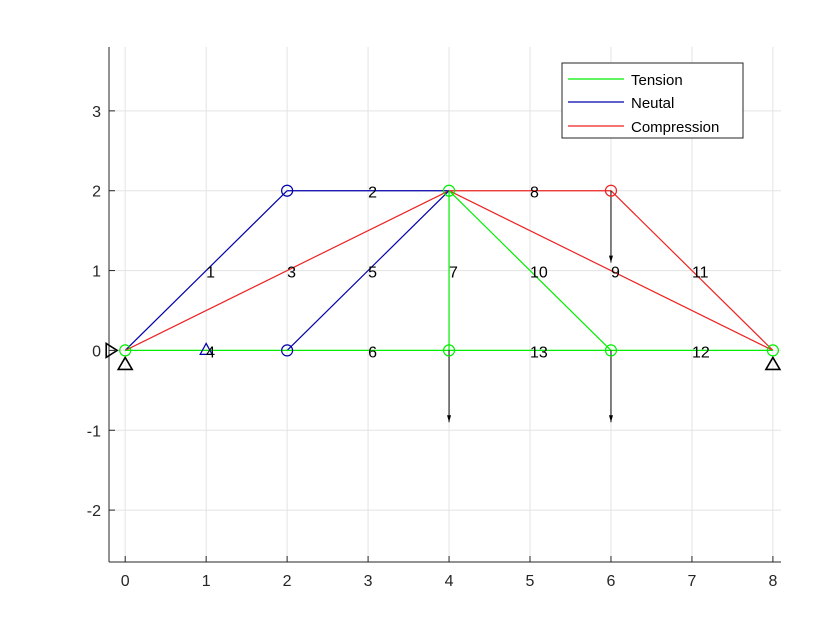 This screenshot has height=630, width=840. I want to click on triangle-marker-icon, so click(206, 349).